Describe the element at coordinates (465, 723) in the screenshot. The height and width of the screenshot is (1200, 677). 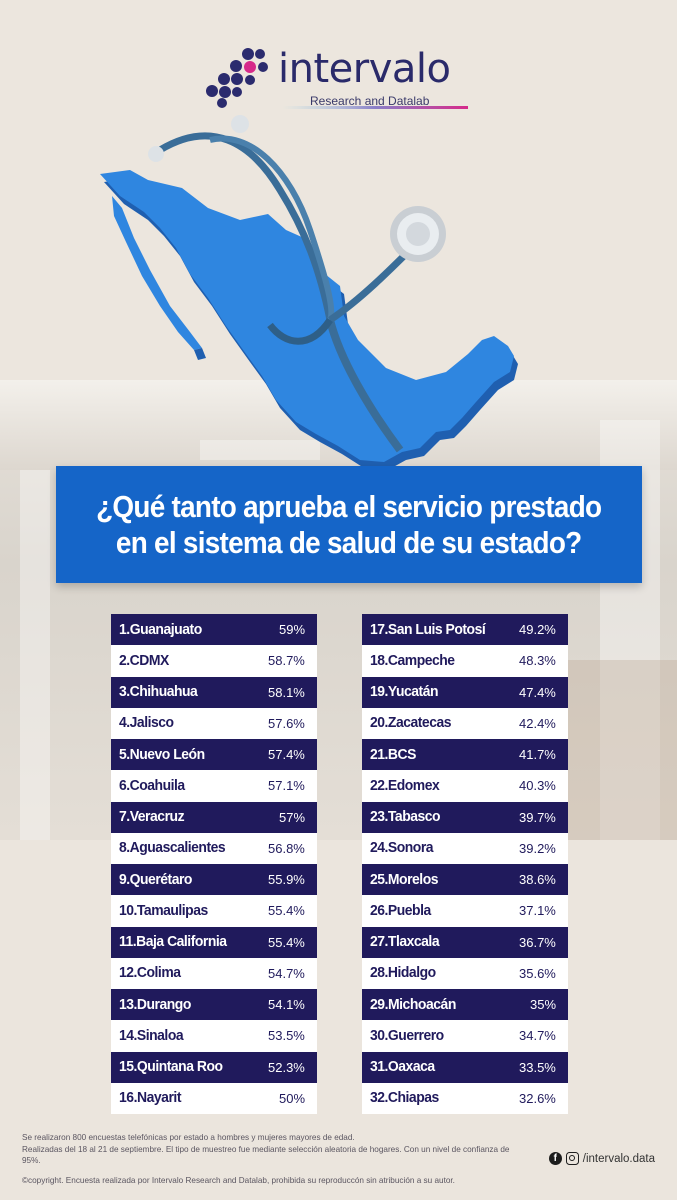
I see `ranking-row: 20.Zacatecas 42.4%` at that location.